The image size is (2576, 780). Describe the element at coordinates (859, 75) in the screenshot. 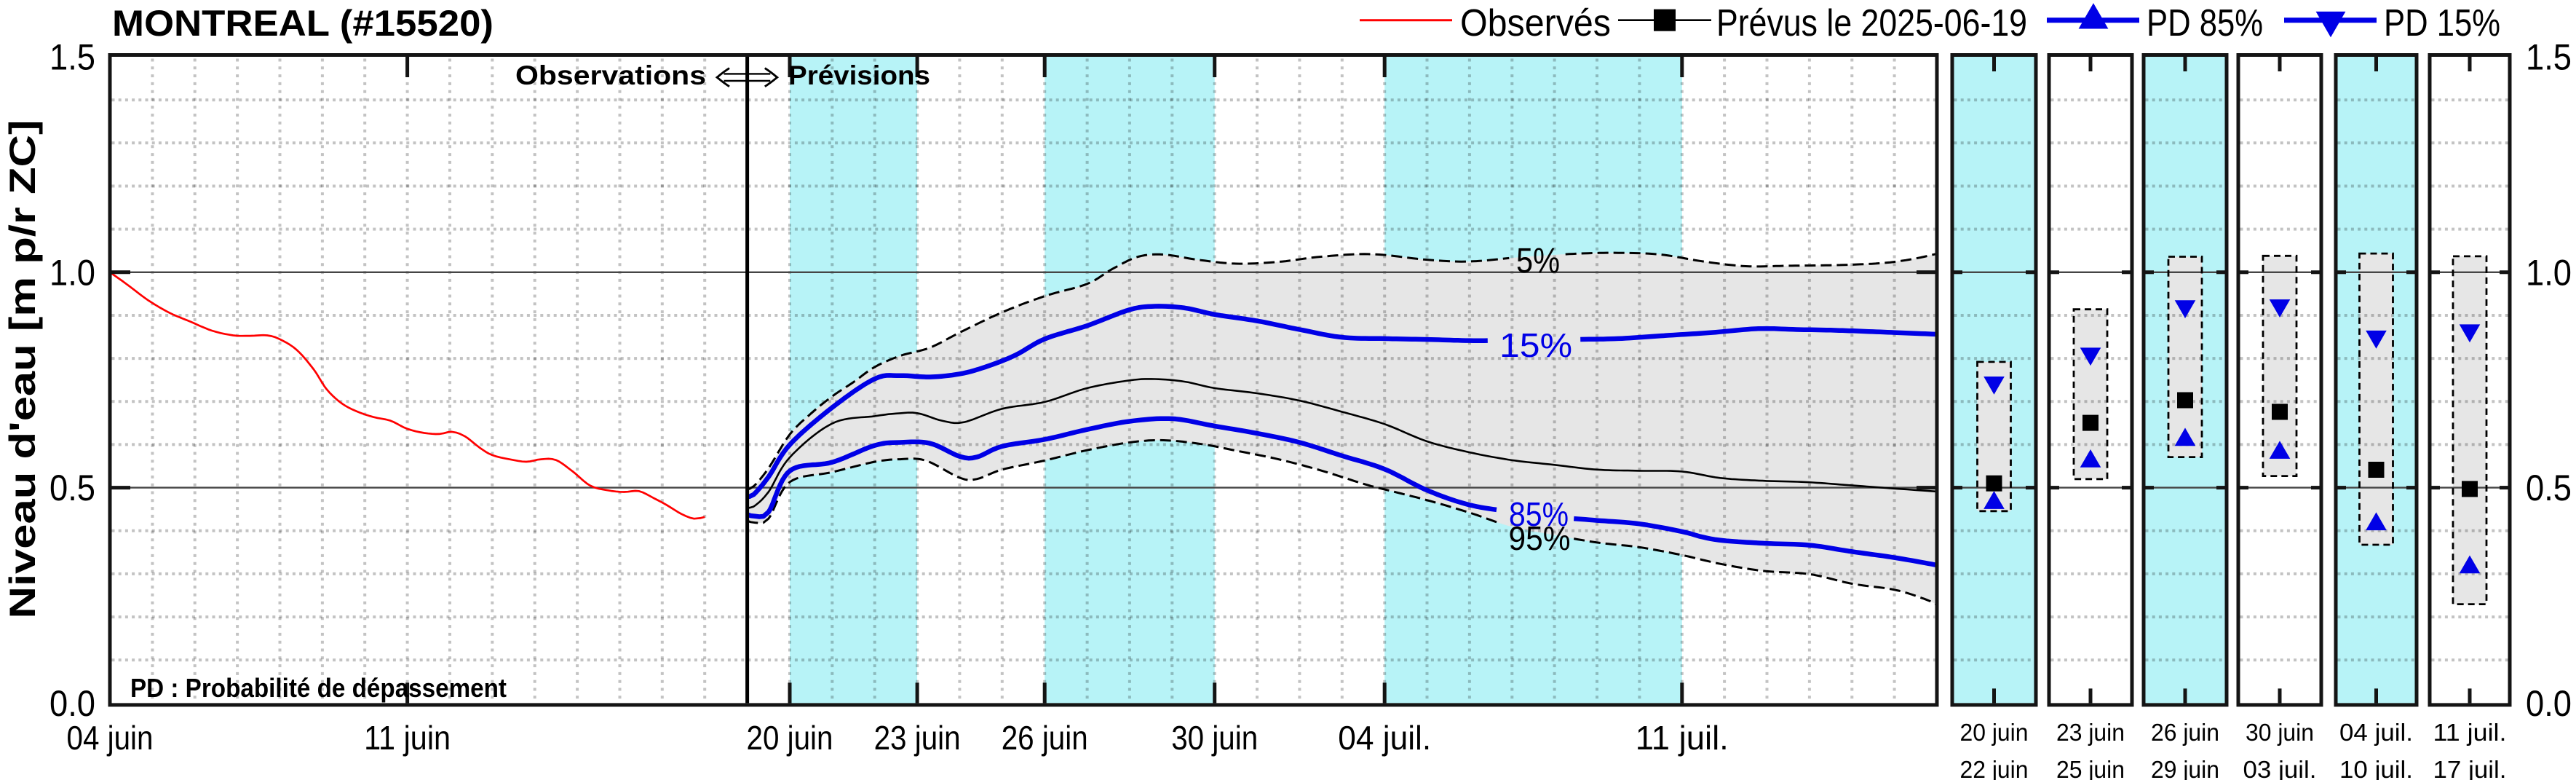

I see `svg-text: Prévisions` at that location.